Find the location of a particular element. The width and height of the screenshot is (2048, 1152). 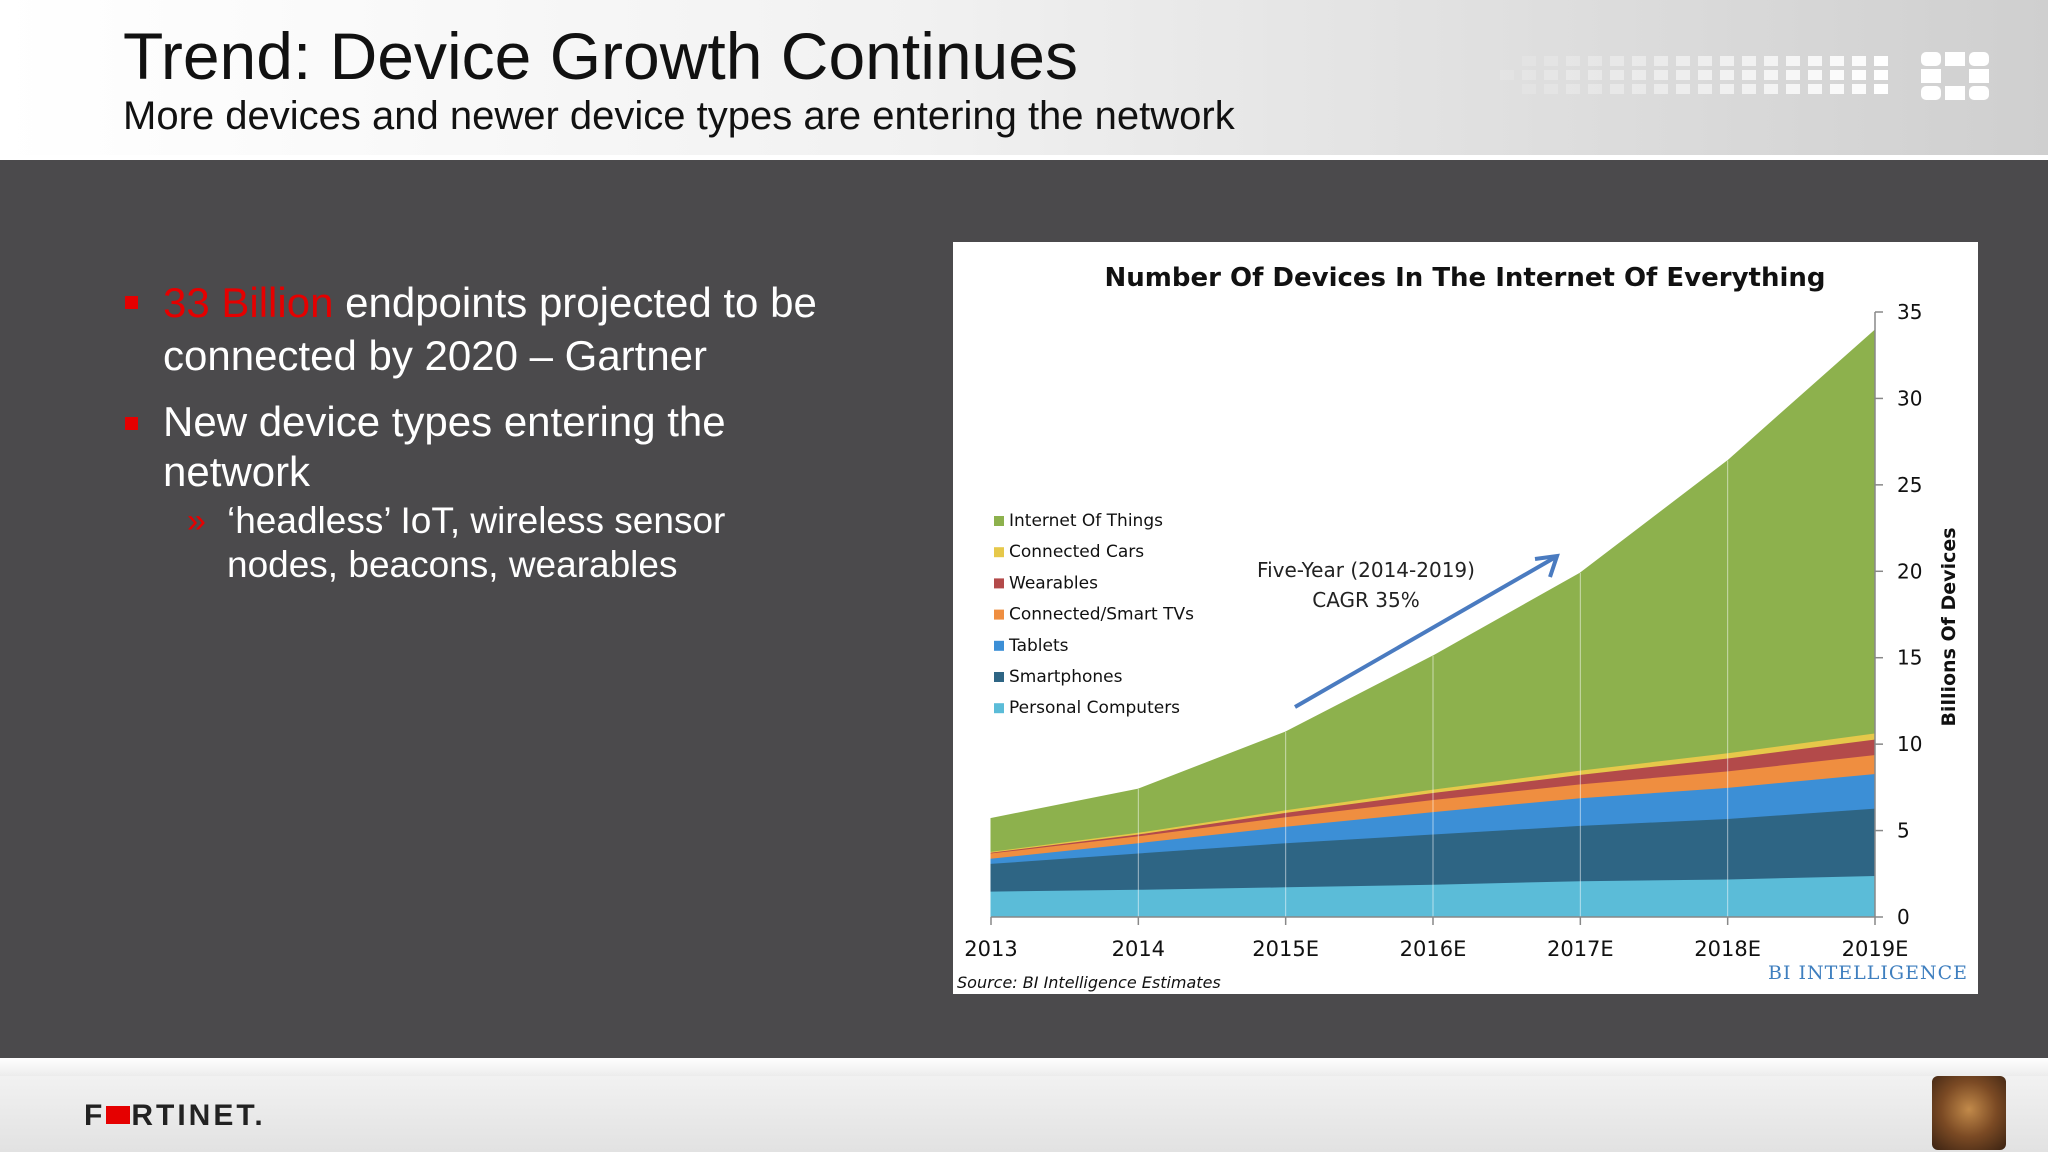

y-tick-label: 5 is located at coordinates (1903, 831).